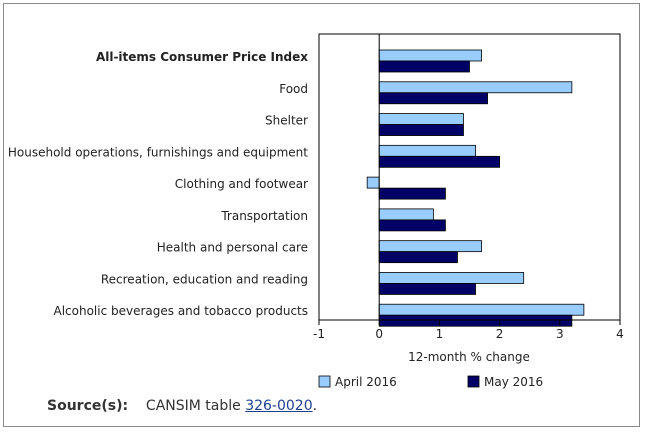  What do you see at coordinates (620, 334) in the screenshot?
I see `x-tick-label: 4` at bounding box center [620, 334].